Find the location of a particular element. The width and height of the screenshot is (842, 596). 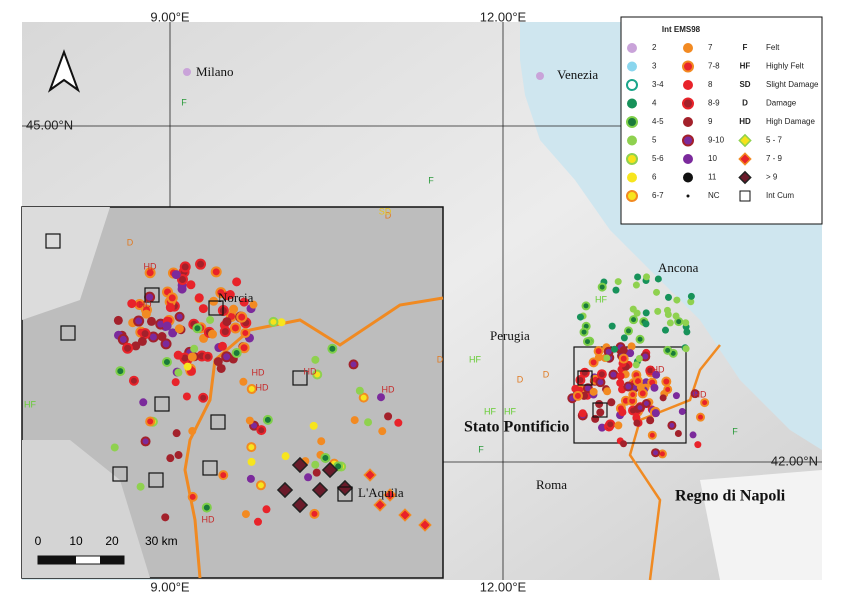

legend-label: 6 is located at coordinates (654, 177).